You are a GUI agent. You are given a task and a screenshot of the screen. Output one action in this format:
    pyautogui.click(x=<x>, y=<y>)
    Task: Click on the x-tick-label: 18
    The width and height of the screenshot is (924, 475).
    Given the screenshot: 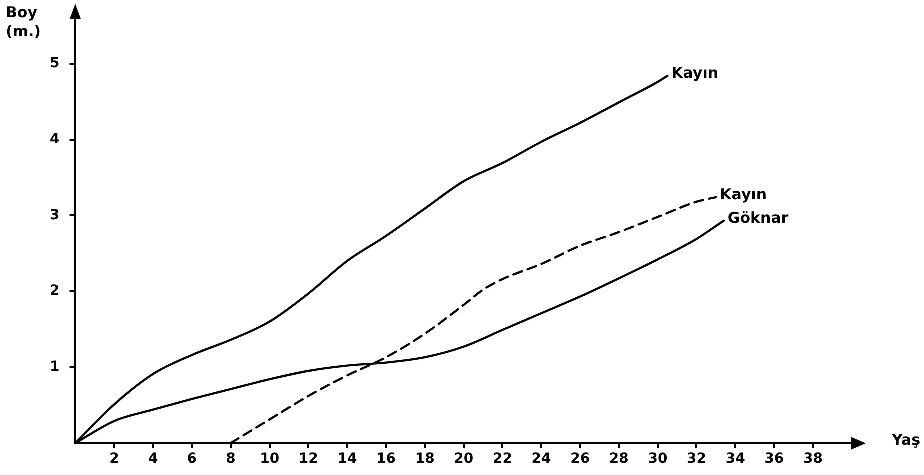 What is the action you would take?
    pyautogui.click(x=425, y=459)
    